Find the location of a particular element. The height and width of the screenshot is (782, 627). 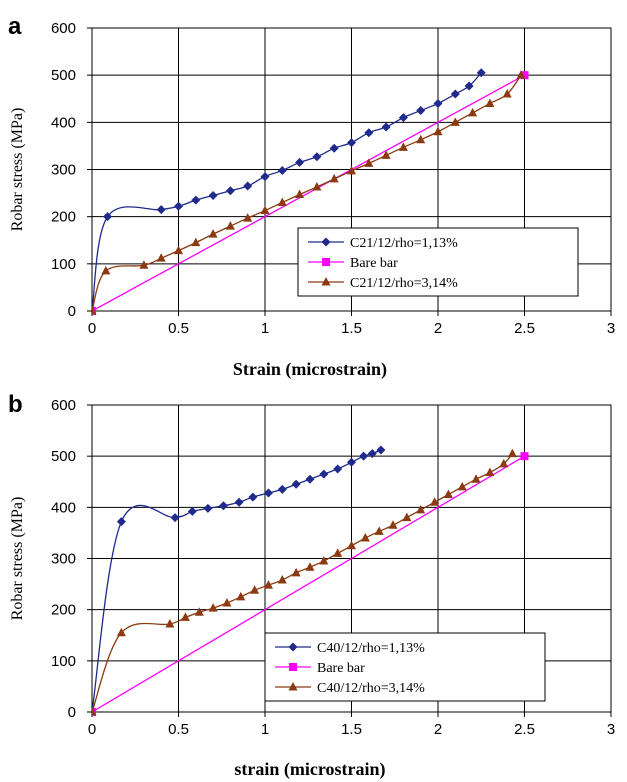

legend-label: C21/12/rho=1,13% is located at coordinates (404, 243).